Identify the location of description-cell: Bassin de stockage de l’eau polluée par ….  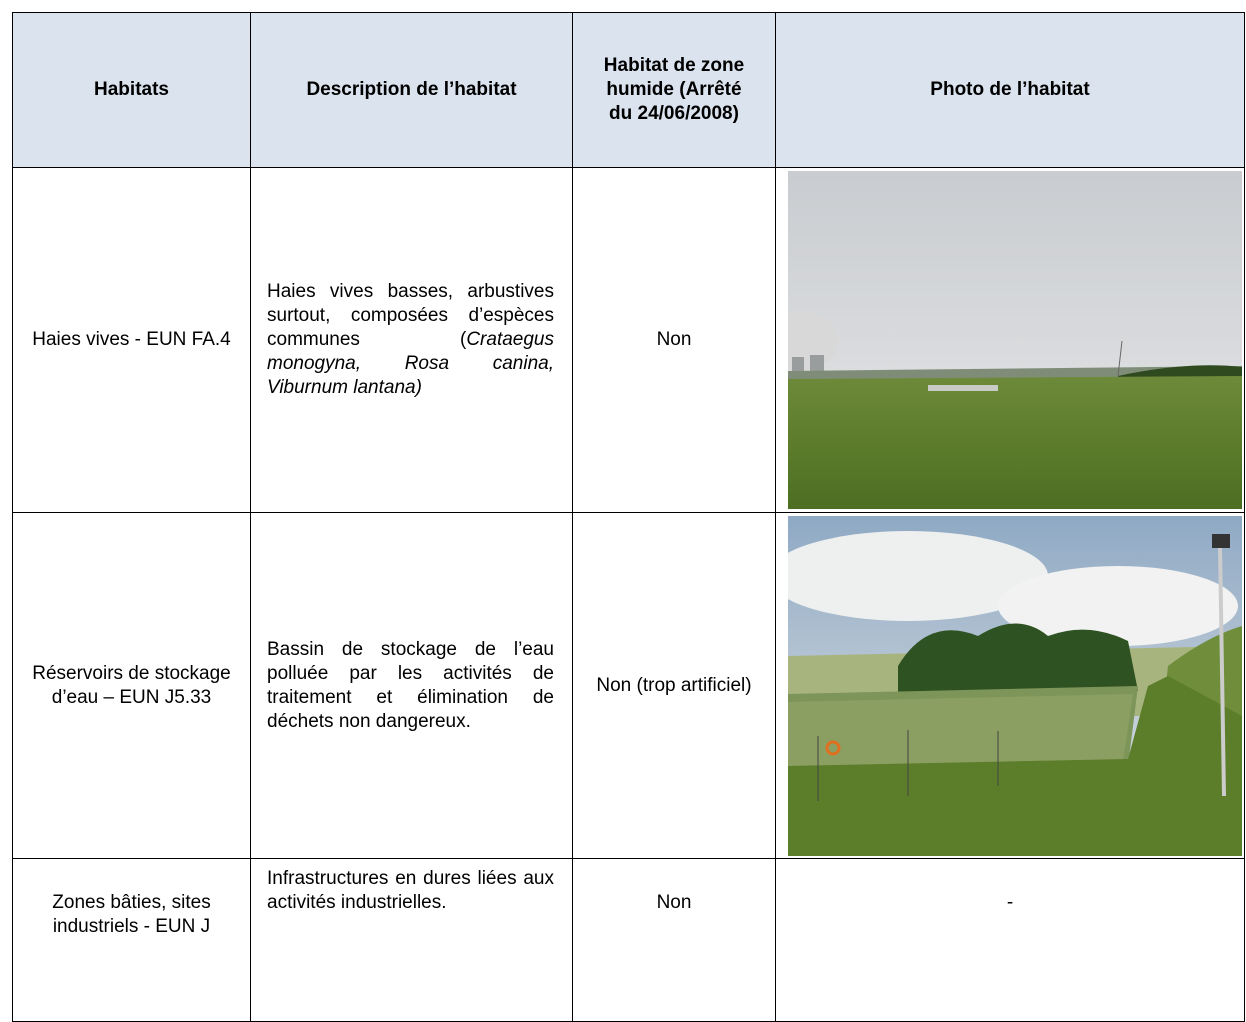
(411, 685).